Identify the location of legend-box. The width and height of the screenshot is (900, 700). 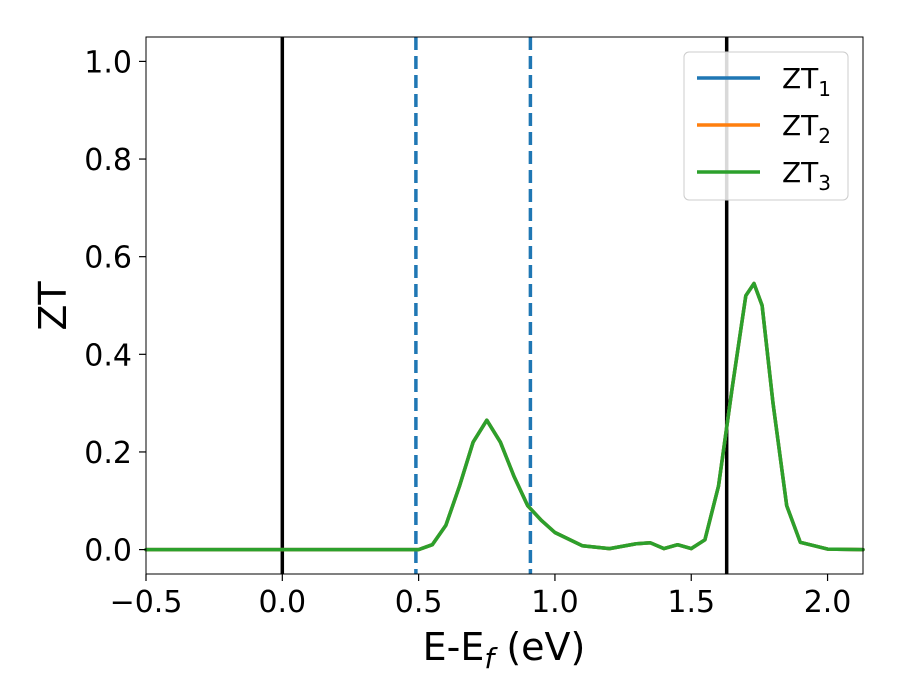
(766, 126).